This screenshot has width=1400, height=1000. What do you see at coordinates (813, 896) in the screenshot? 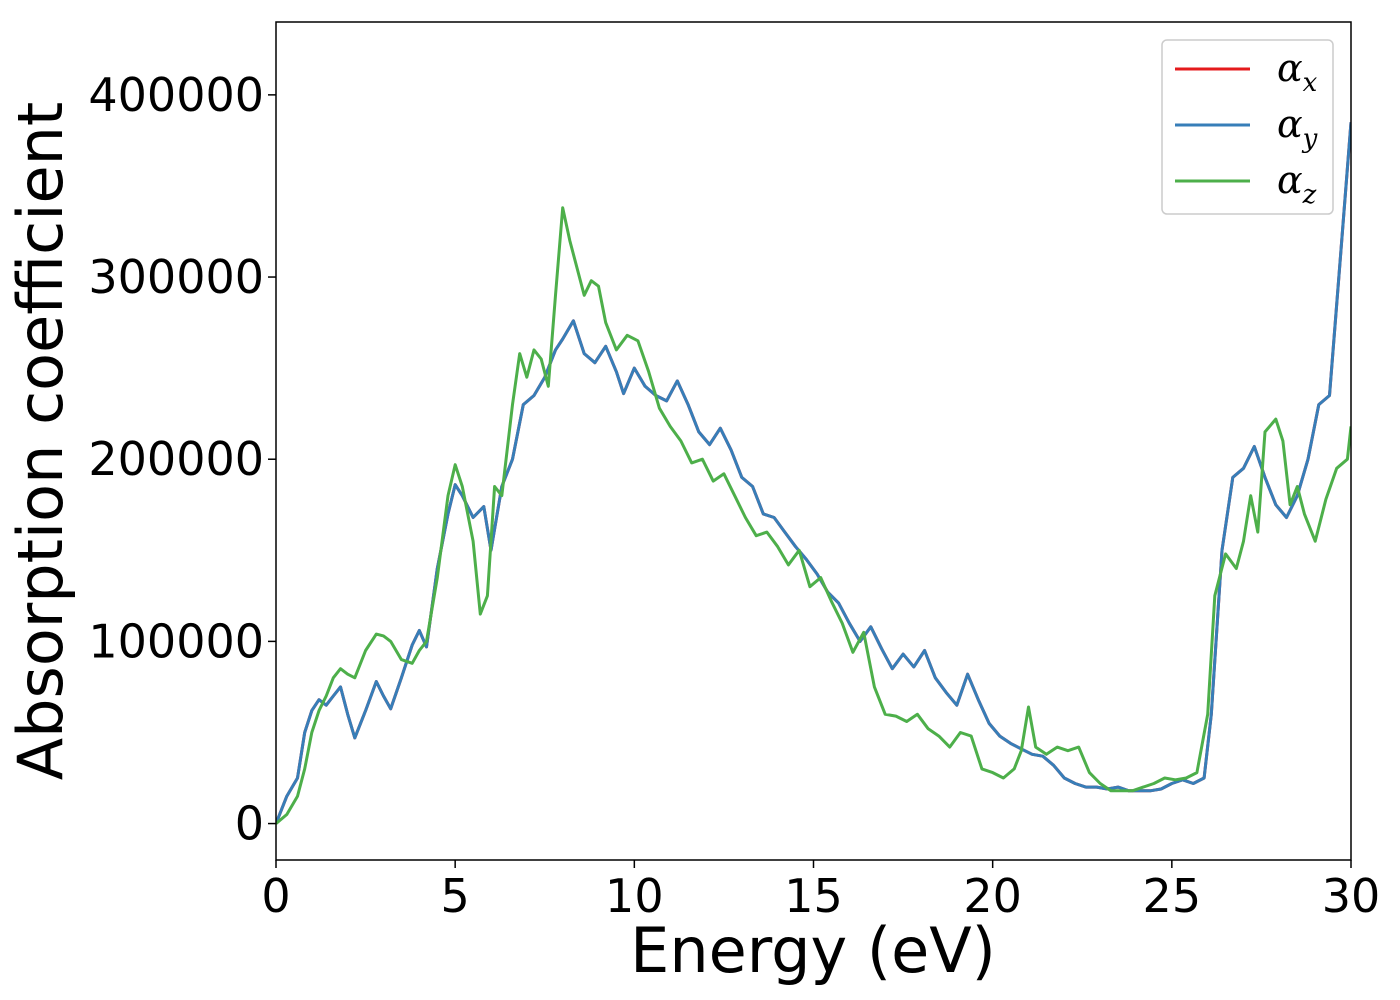
I see `x-tick-label: 15` at bounding box center [813, 896].